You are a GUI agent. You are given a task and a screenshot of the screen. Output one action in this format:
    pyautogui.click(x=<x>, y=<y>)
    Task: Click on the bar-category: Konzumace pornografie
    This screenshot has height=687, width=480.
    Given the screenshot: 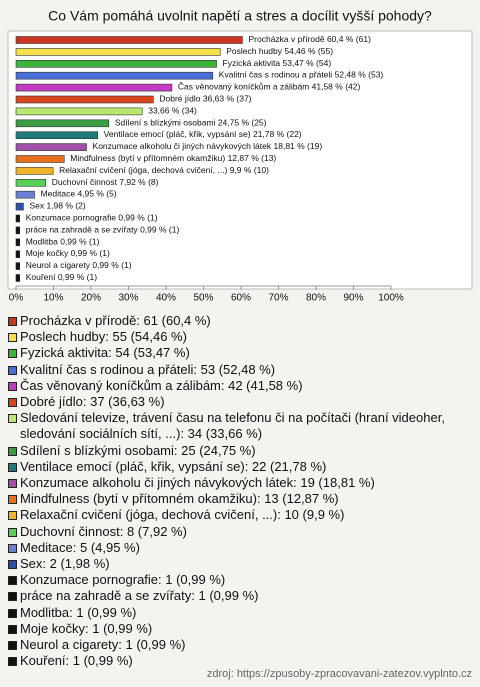 What is the action you would take?
    pyautogui.click(x=71, y=218)
    